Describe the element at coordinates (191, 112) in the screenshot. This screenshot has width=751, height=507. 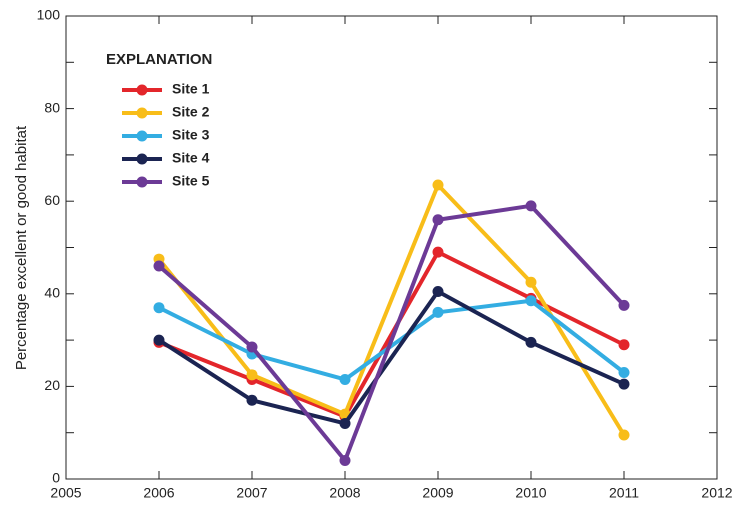
I see `legend-label: Site 2` at that location.